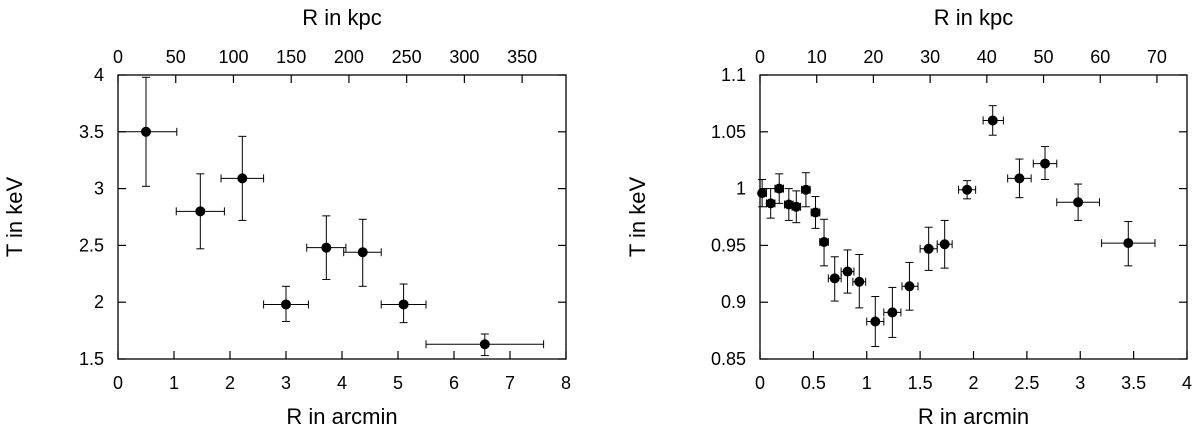 The image size is (1200, 430). Describe the element at coordinates (510, 383) in the screenshot. I see `x-tick-label: 7` at that location.